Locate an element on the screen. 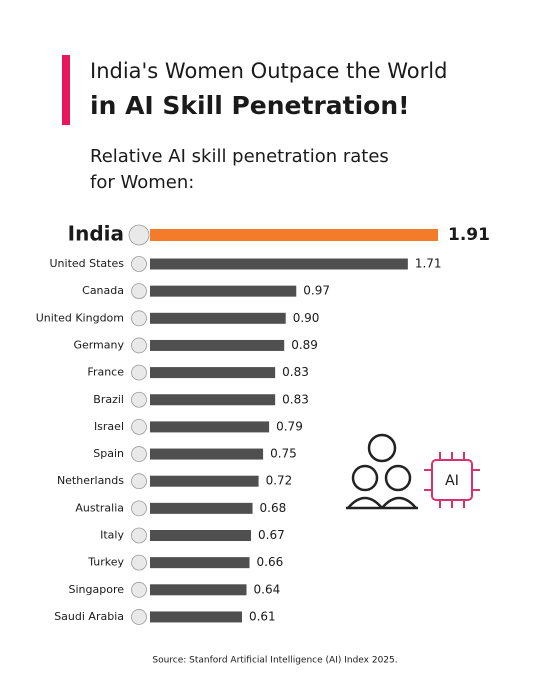  category-label: Singapore is located at coordinates (97, 589).